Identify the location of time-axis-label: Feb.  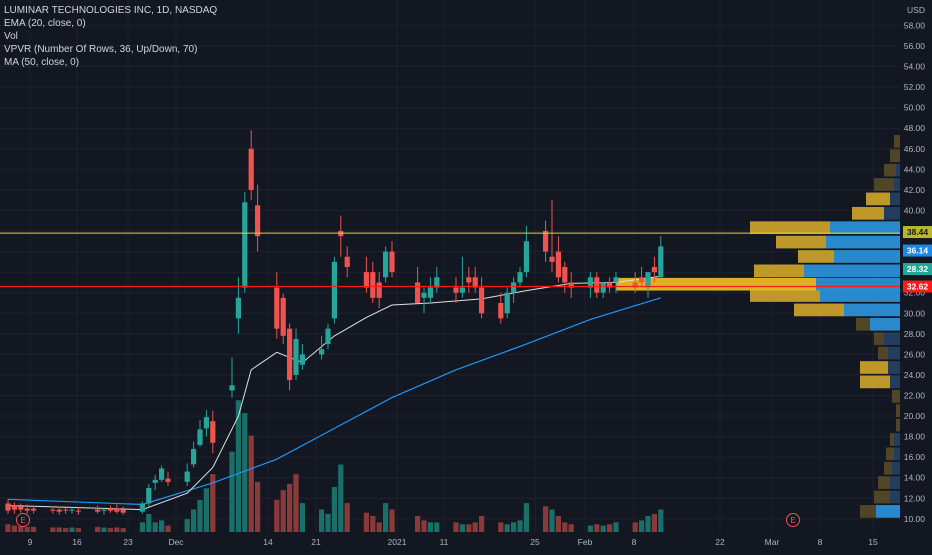
(585, 542).